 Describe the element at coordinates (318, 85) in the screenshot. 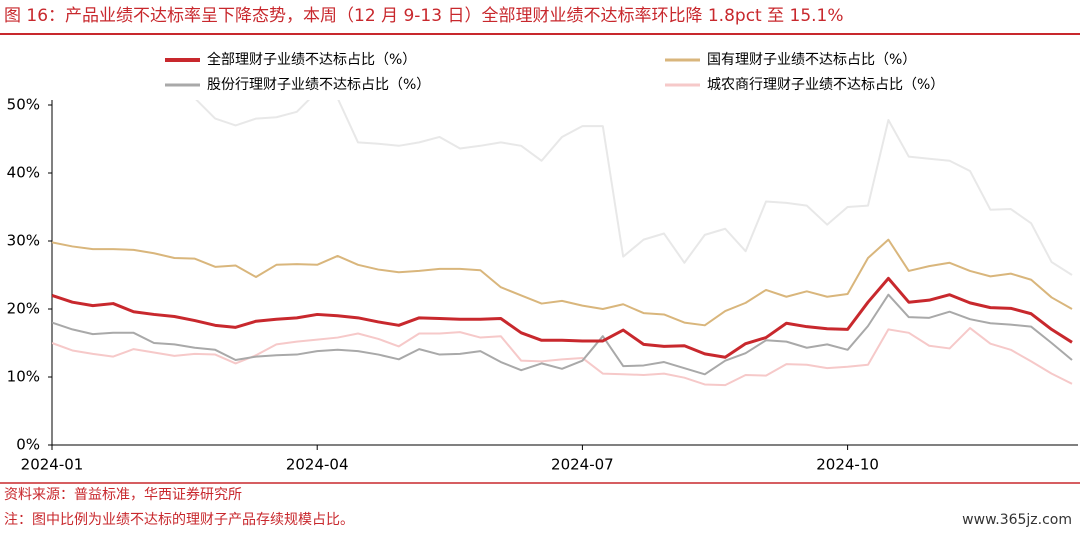

I see `legend-label: 股份行理财子业绩不达标占比（%）` at that location.